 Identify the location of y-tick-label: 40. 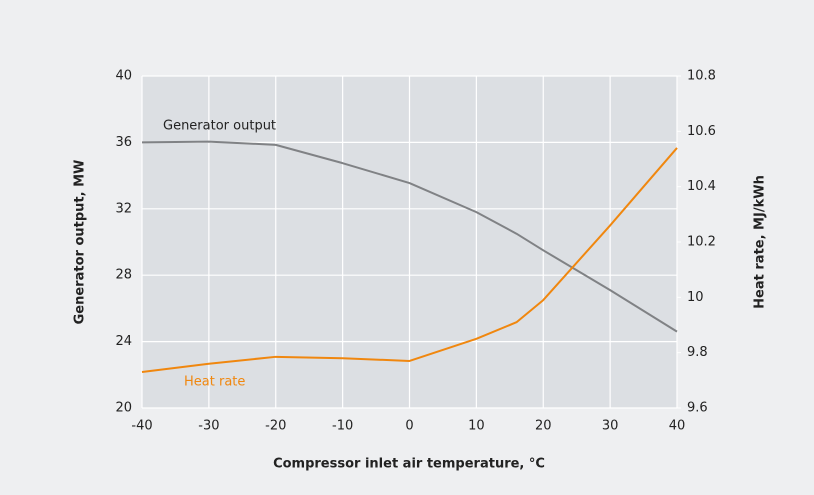
(123, 76).